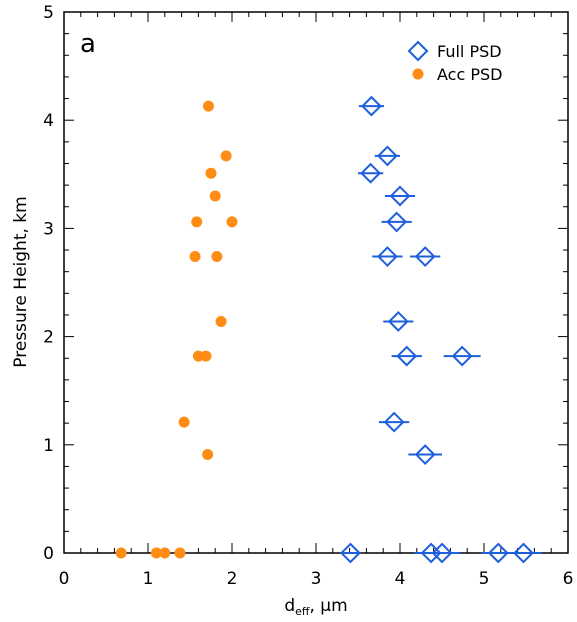 The image size is (577, 622). What do you see at coordinates (454, 62) in the screenshot?
I see `legend: Full PSD Acc PSD` at bounding box center [454, 62].